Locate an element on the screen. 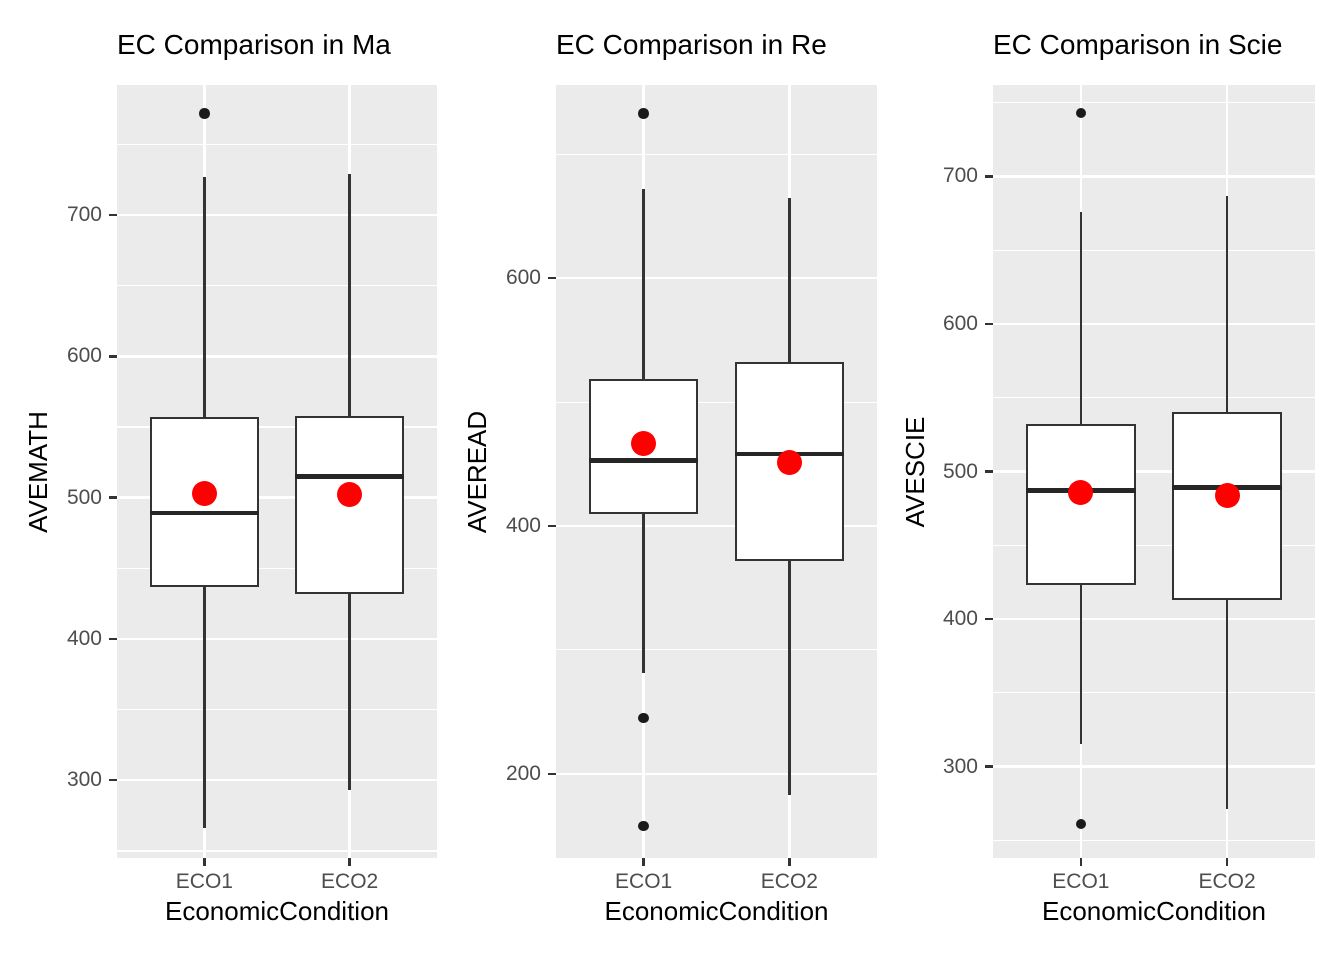 The width and height of the screenshot is (1344, 960). y-axis-title: AVEMATH is located at coordinates (38, 471).